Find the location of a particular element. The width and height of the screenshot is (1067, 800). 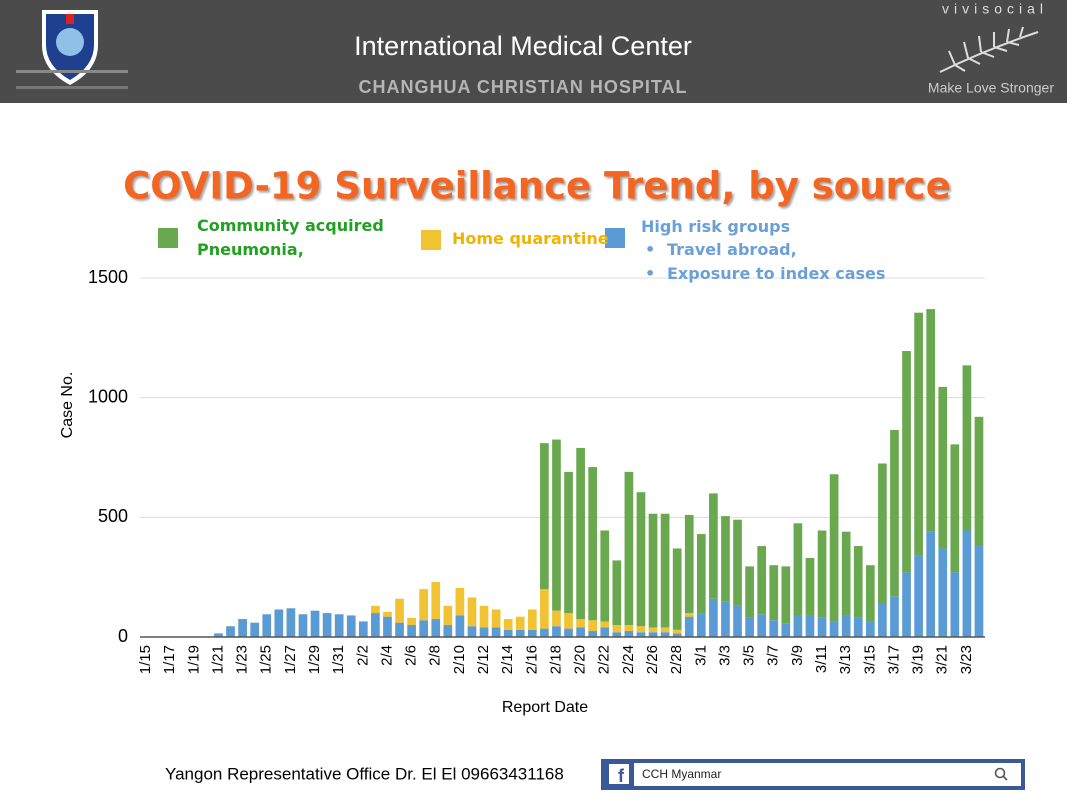

x-tick-label: 3/19 is located at coordinates (918, 659).